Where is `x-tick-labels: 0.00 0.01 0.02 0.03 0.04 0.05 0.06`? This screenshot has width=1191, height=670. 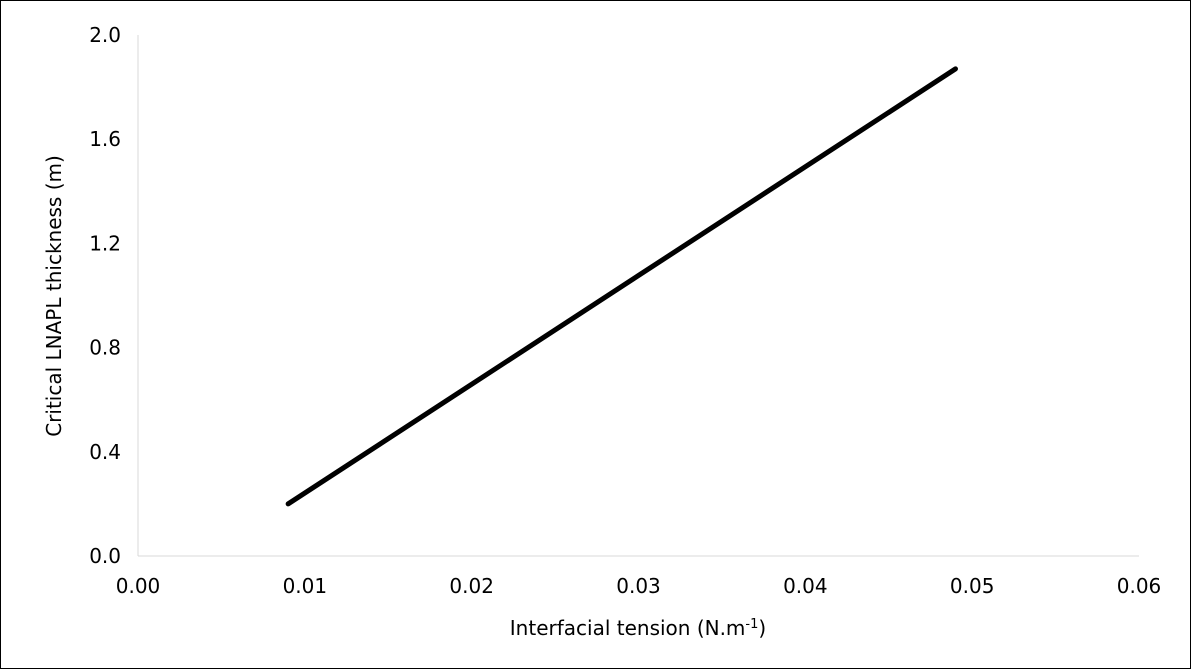
x-tick-labels: 0.00 0.01 0.02 0.03 0.04 0.05 0.06 is located at coordinates (639, 586).